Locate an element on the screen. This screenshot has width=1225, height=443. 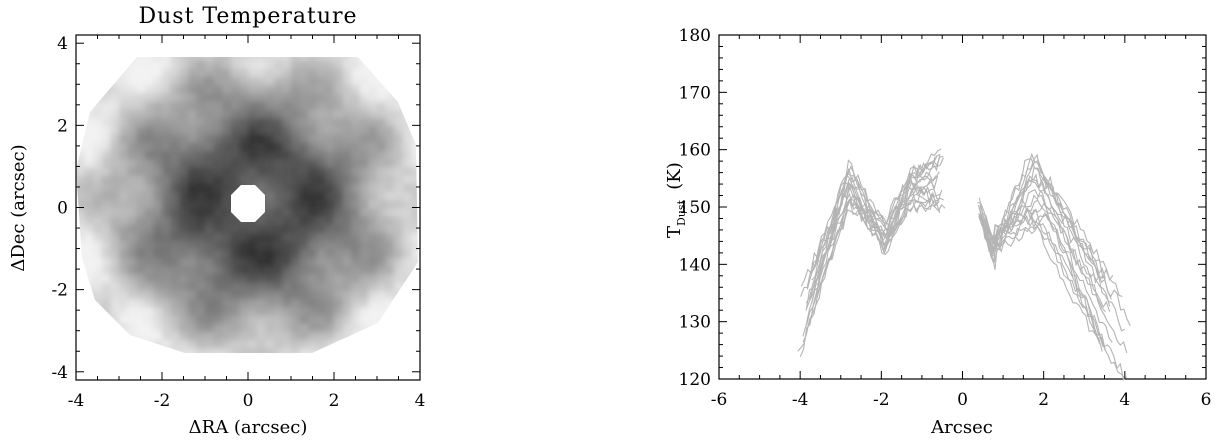
y-tick-label: -2 is located at coordinates (59, 291).